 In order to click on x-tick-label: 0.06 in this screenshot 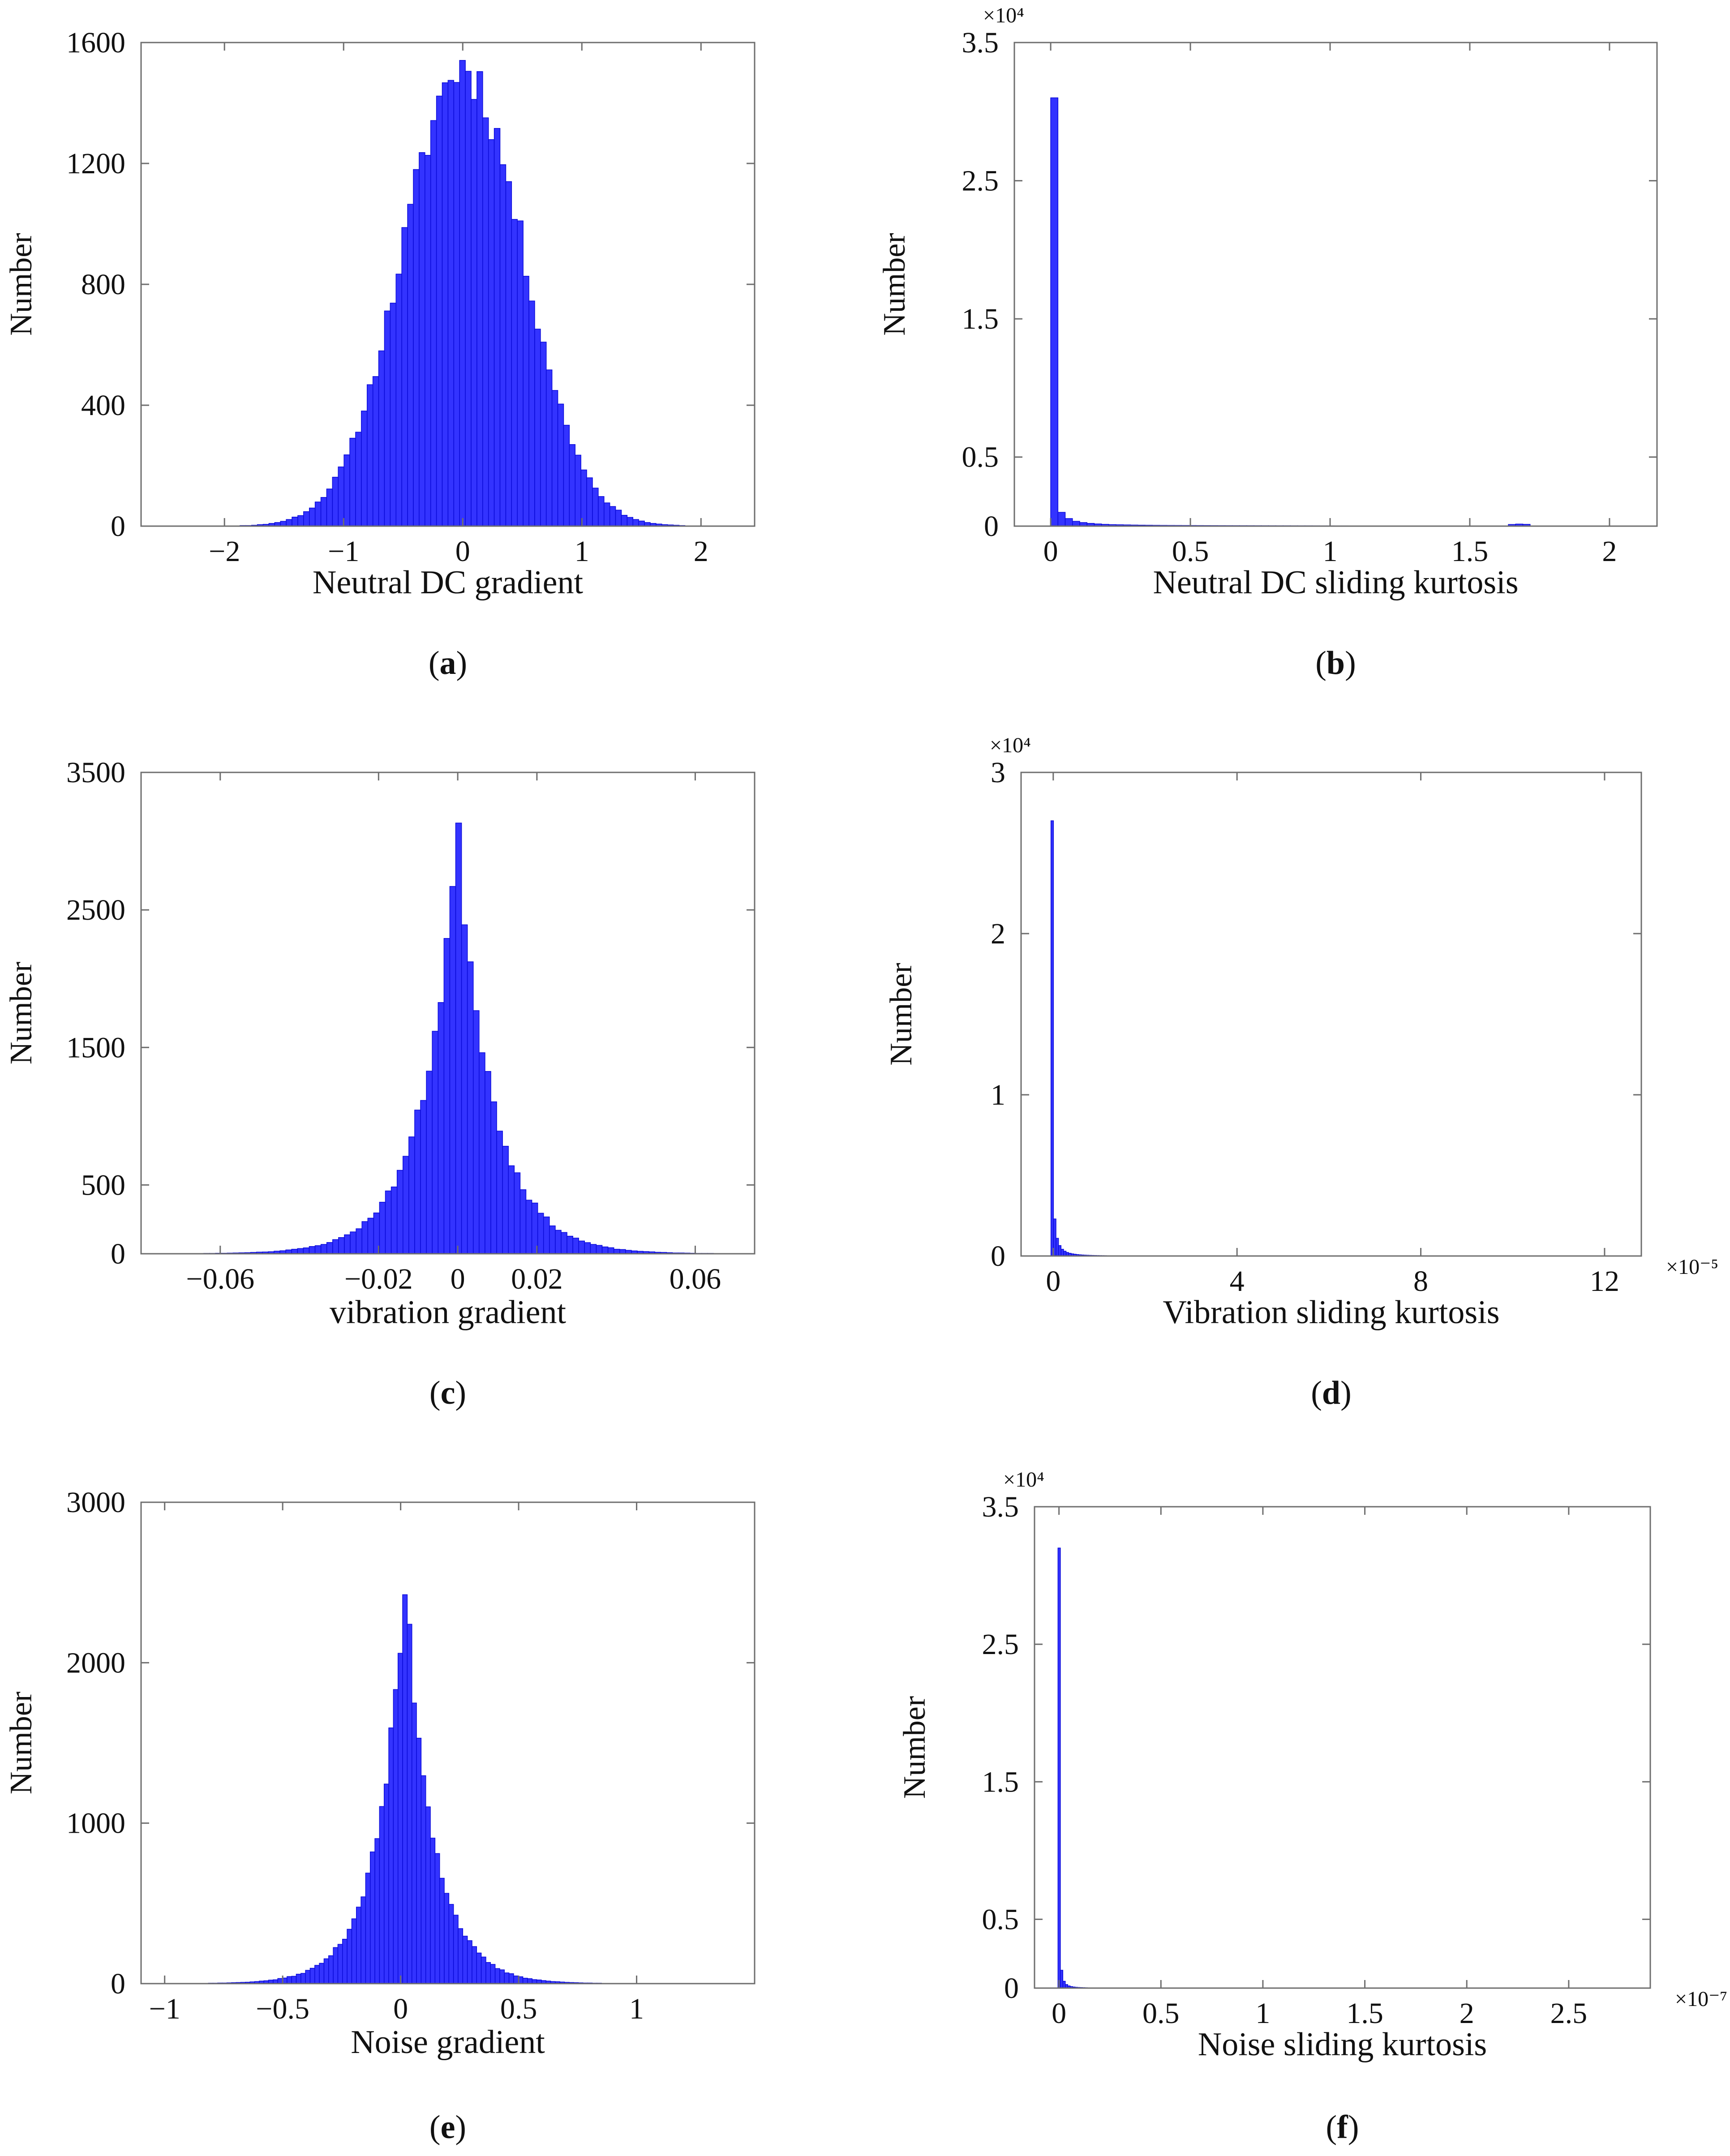, I will do `click(696, 1279)`.